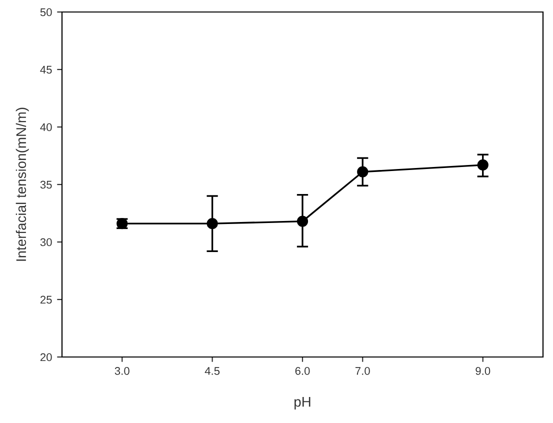 Image resolution: width=553 pixels, height=423 pixels. What do you see at coordinates (46, 70) in the screenshot?
I see `y-tick-label: 45` at bounding box center [46, 70].